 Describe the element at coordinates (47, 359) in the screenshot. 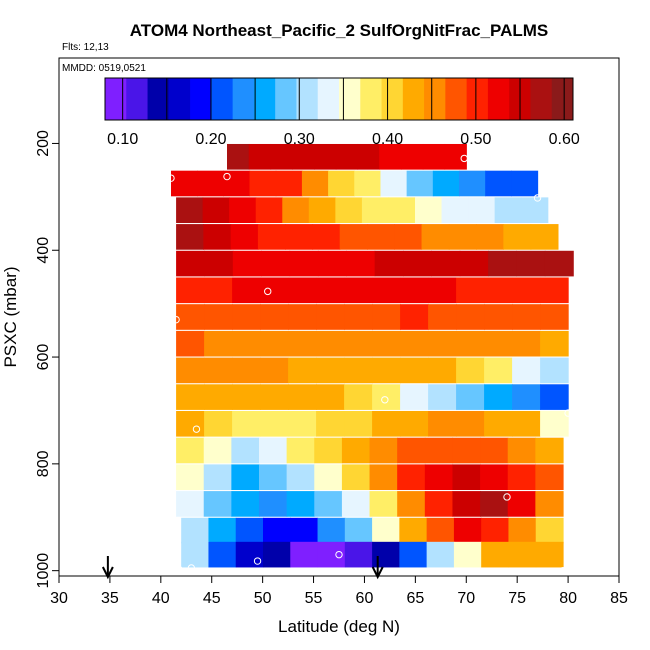

I see `y-axis: 200 400 600 800 1000` at that location.